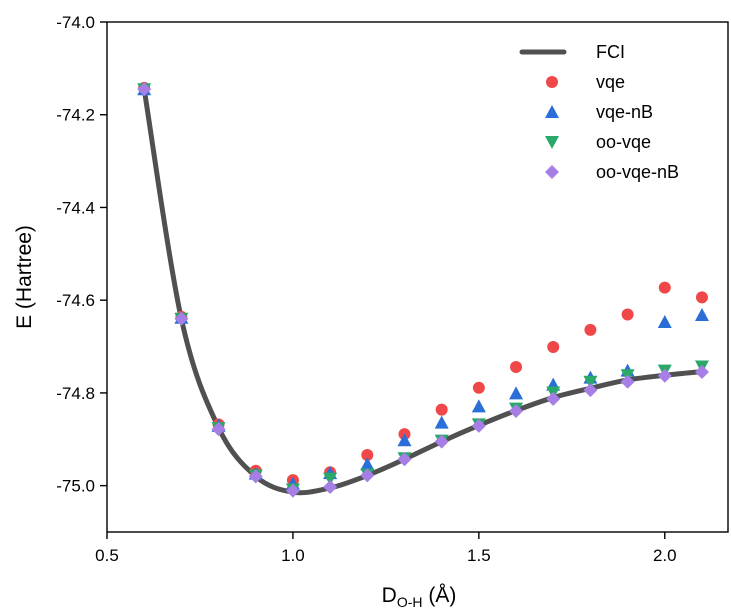 Image resolution: width=731 pixels, height=611 pixels. What do you see at coordinates (75, 486) in the screenshot?
I see `y-tick-label: -75.0` at bounding box center [75, 486].